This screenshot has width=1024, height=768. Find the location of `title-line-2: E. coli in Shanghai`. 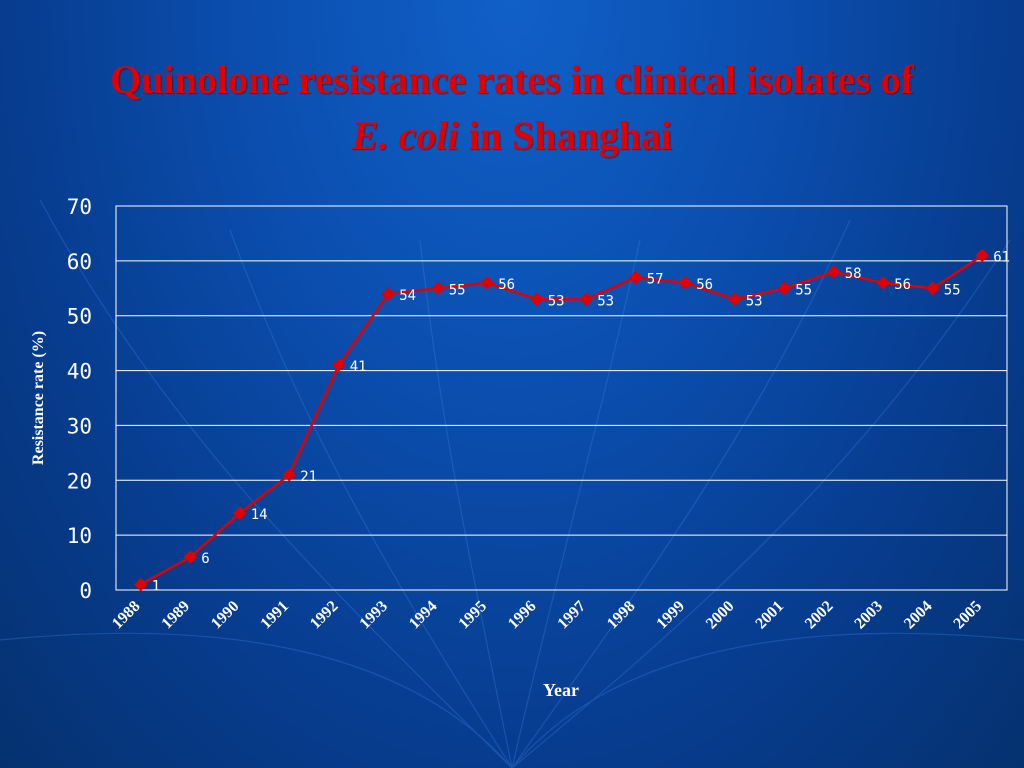

title-line-2: E. coli in Shanghai is located at coordinates (512, 136).